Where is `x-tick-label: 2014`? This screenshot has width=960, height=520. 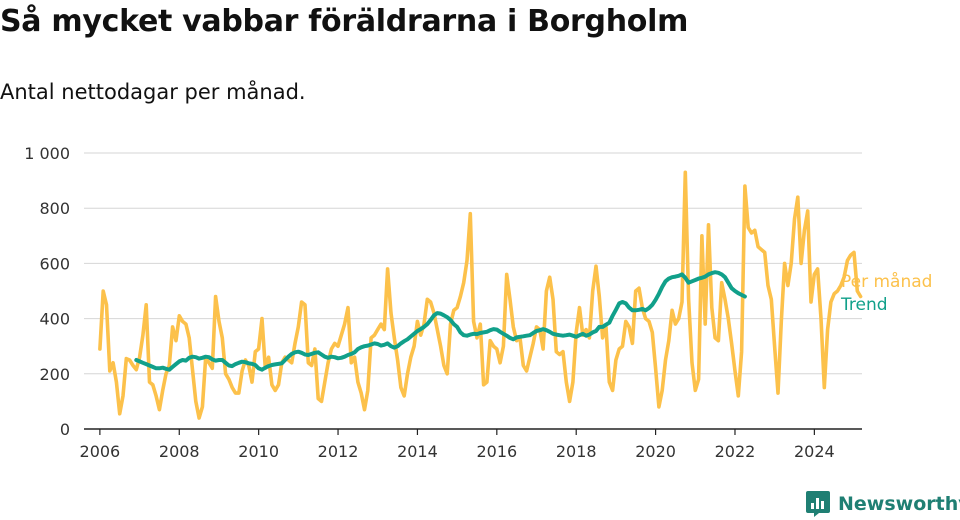
x-tick-label: 2014 is located at coordinates (417, 451).